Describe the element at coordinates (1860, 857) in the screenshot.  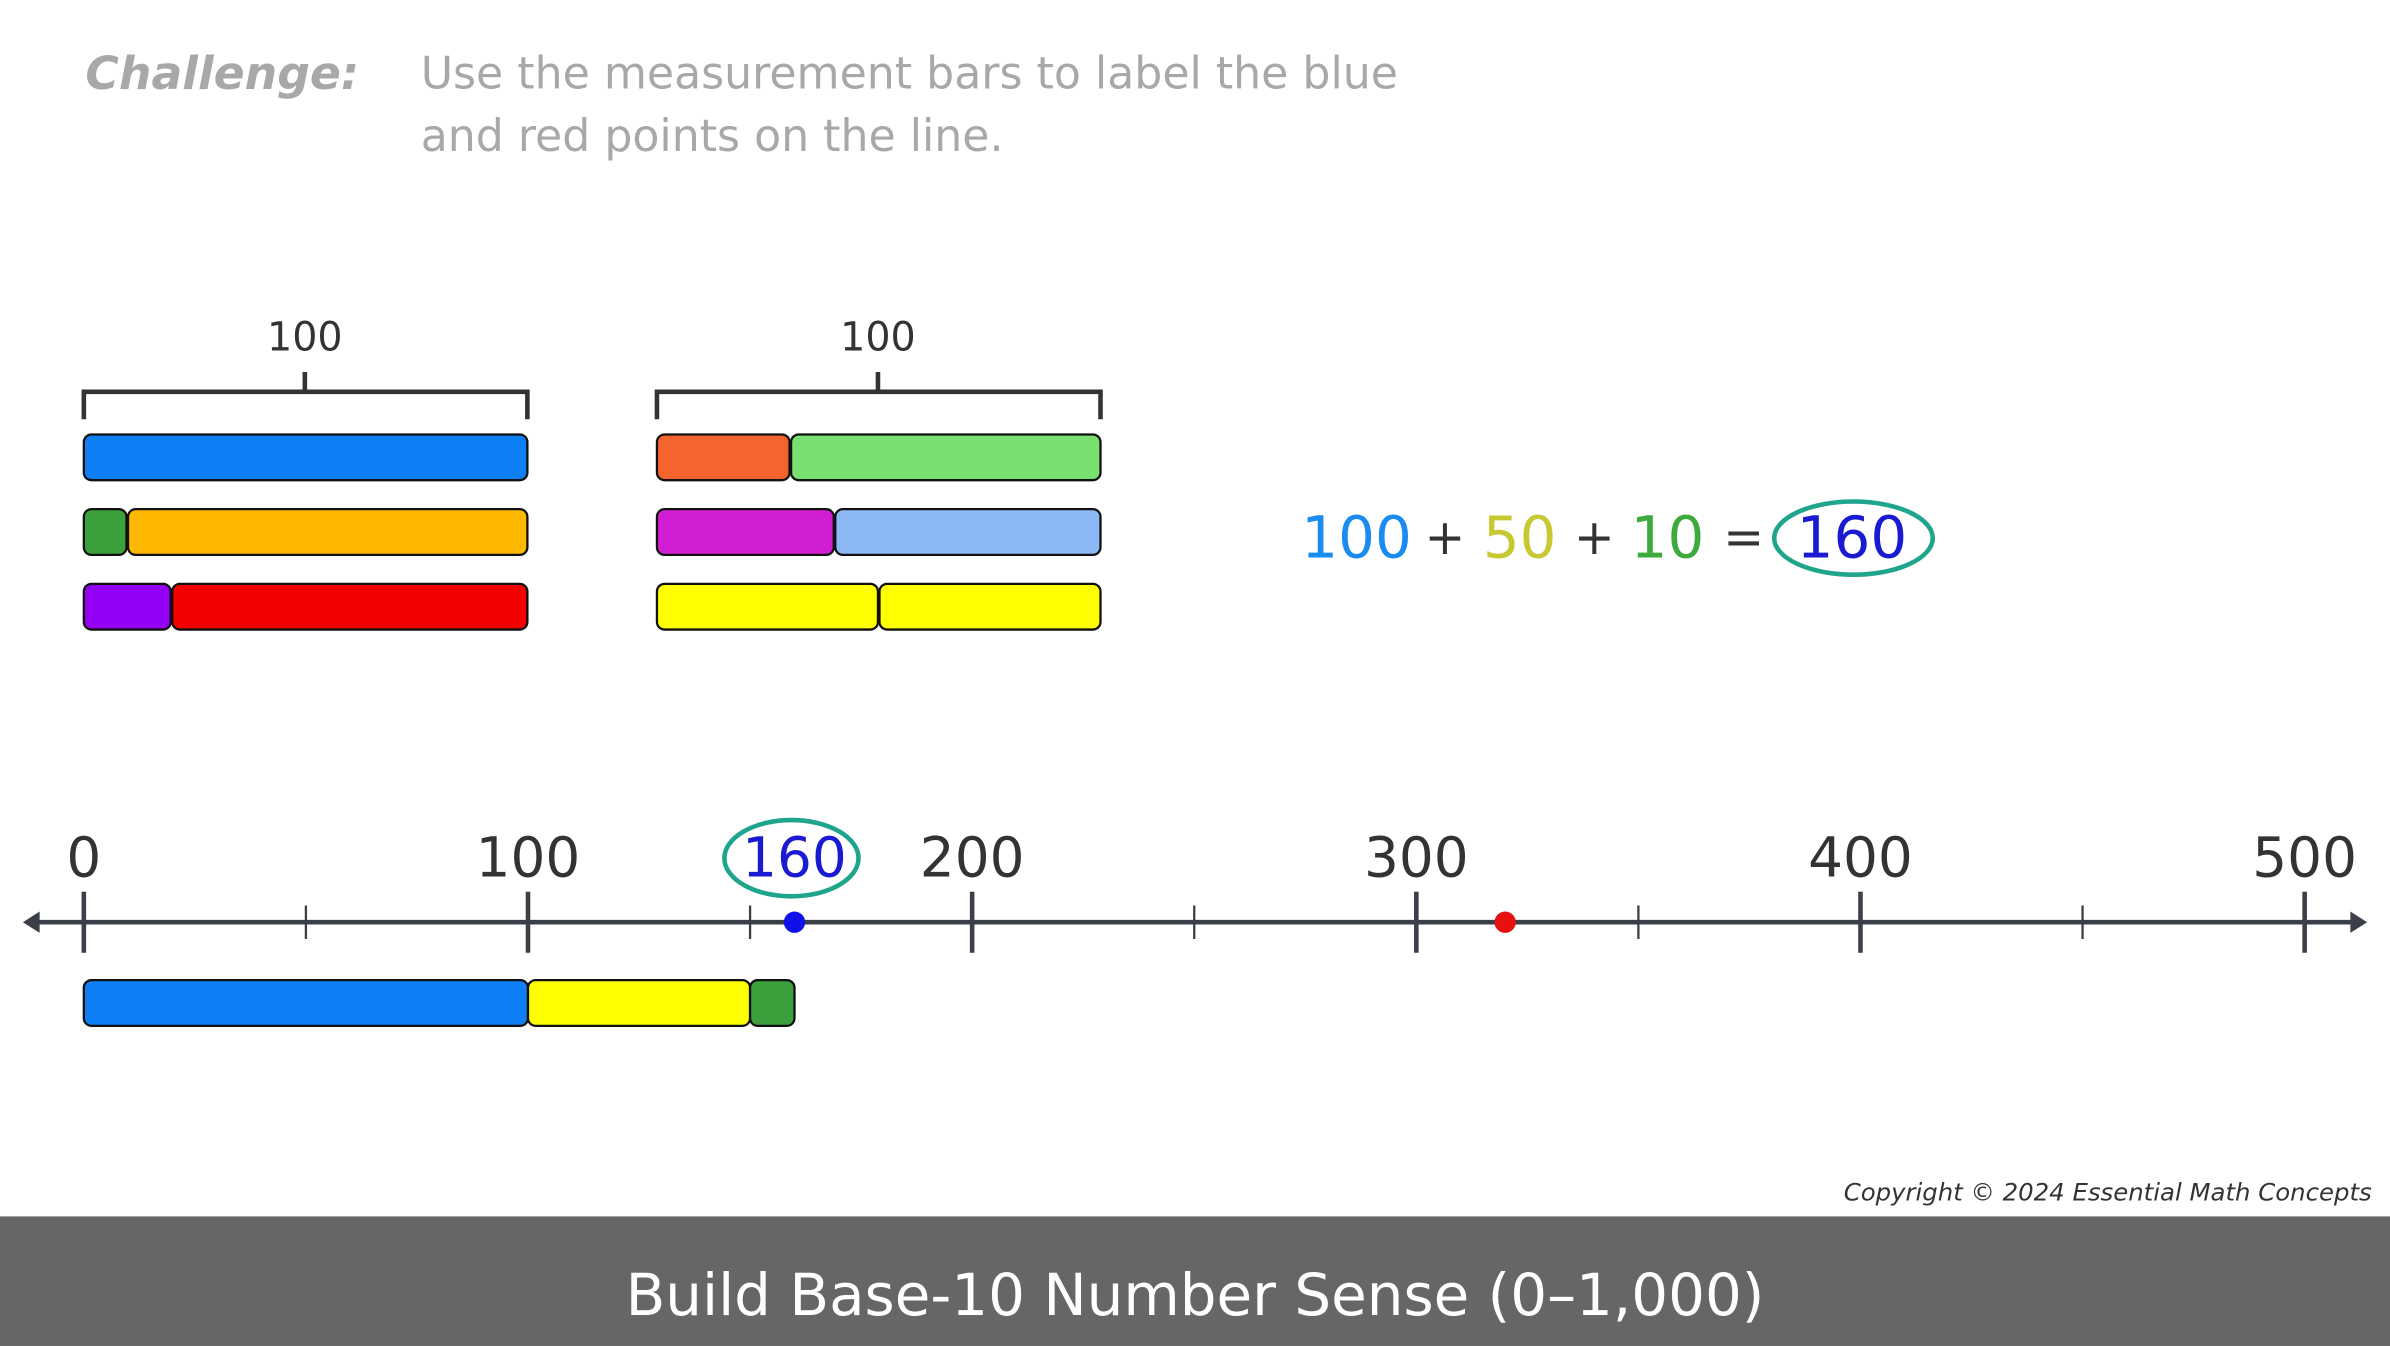
I see `tick-label: 400` at that location.